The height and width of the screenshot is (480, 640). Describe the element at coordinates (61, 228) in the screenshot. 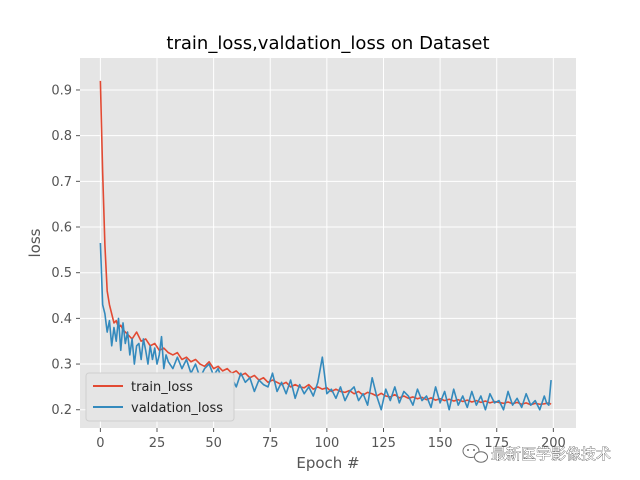

I see `y-tick-label: 0.6` at that location.